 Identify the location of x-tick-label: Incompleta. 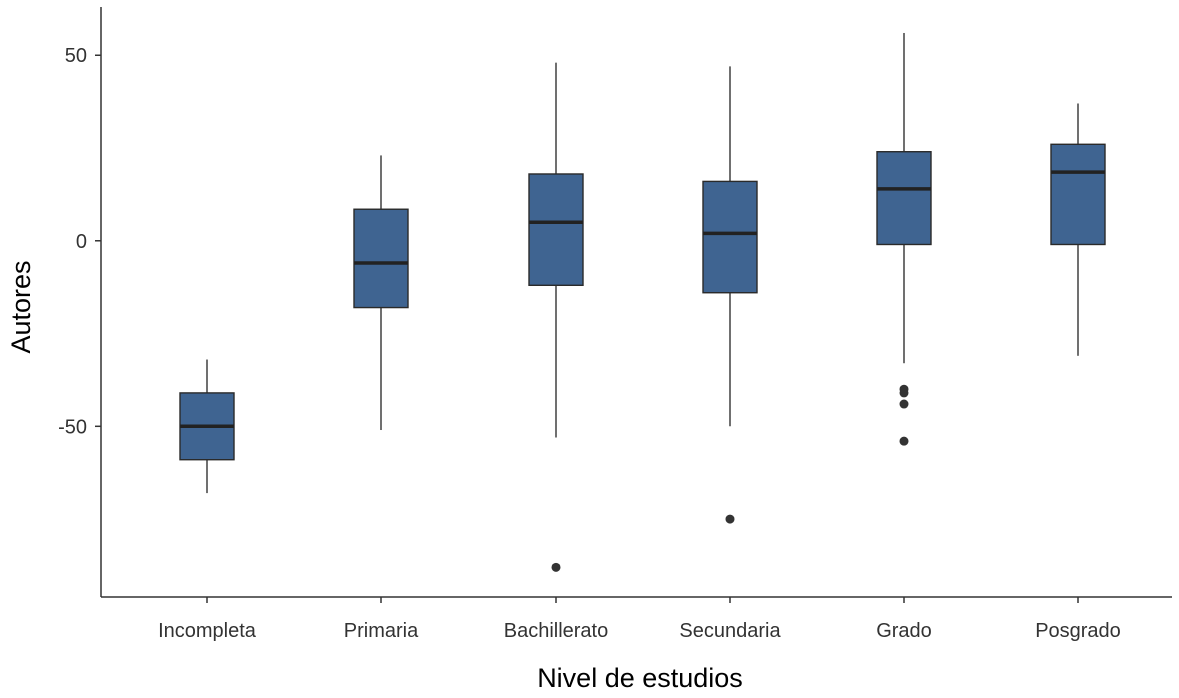
(207, 631).